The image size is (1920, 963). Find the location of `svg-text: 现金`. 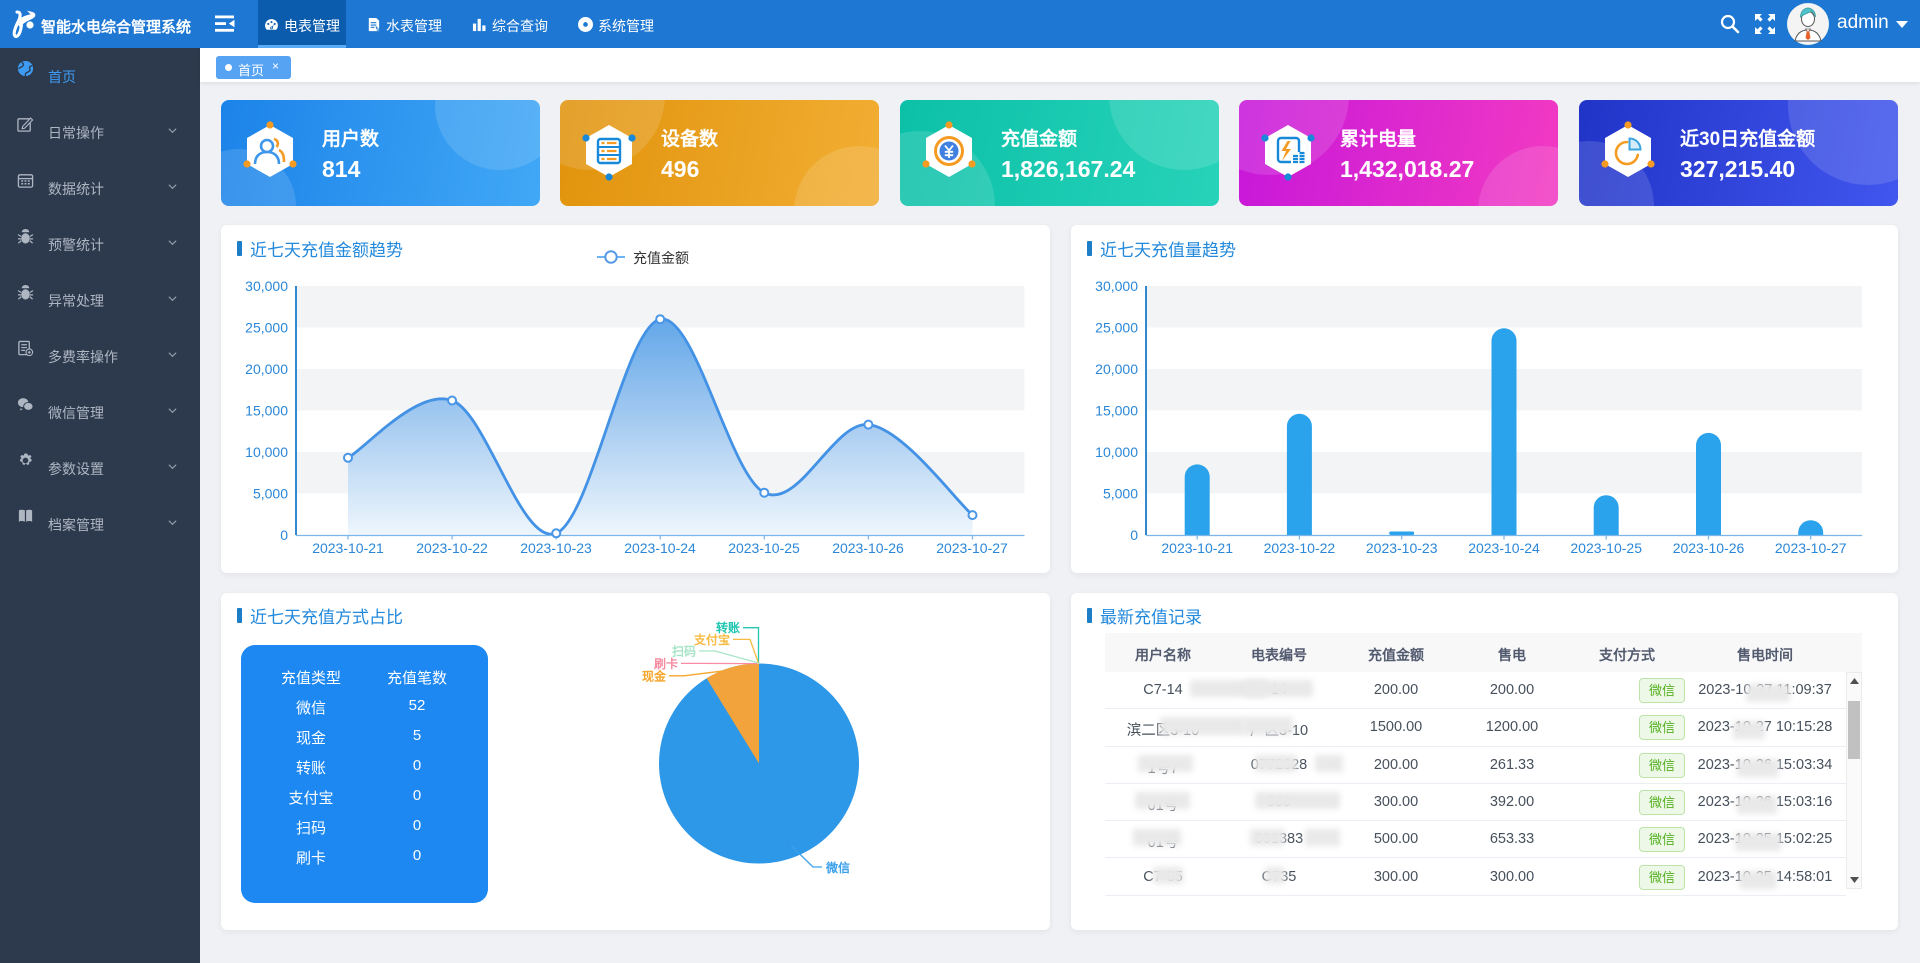

svg-text: 现金 is located at coordinates (654, 675).